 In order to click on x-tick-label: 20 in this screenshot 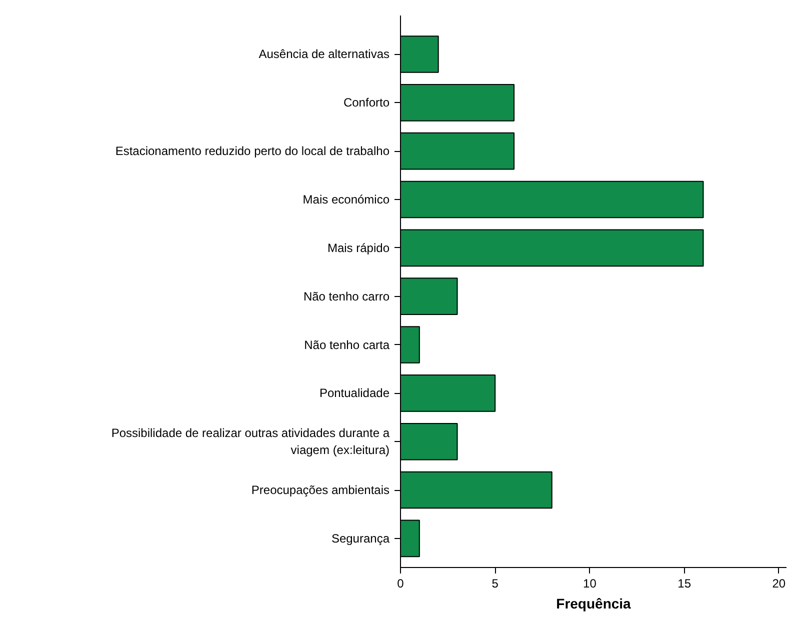, I will do `click(779, 583)`.